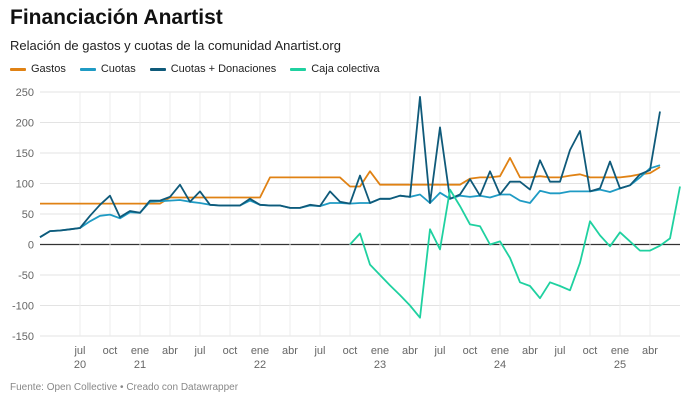 The height and width of the screenshot is (403, 690). Describe the element at coordinates (620, 365) in the screenshot. I see `x-tick-year-label: 25` at that location.